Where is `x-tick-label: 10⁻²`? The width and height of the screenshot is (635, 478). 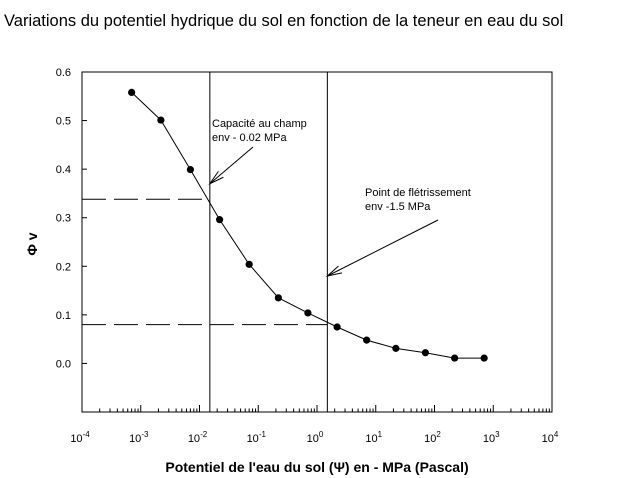 x-tick-label: 10⁻² is located at coordinates (198, 437).